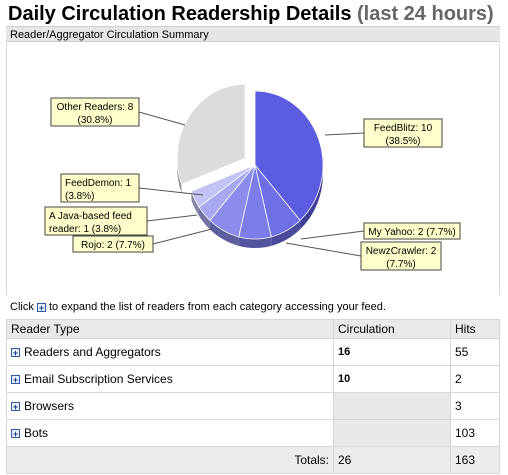 The width and height of the screenshot is (508, 475). I want to click on pie-label-text: A Java-based feed, so click(90, 216).